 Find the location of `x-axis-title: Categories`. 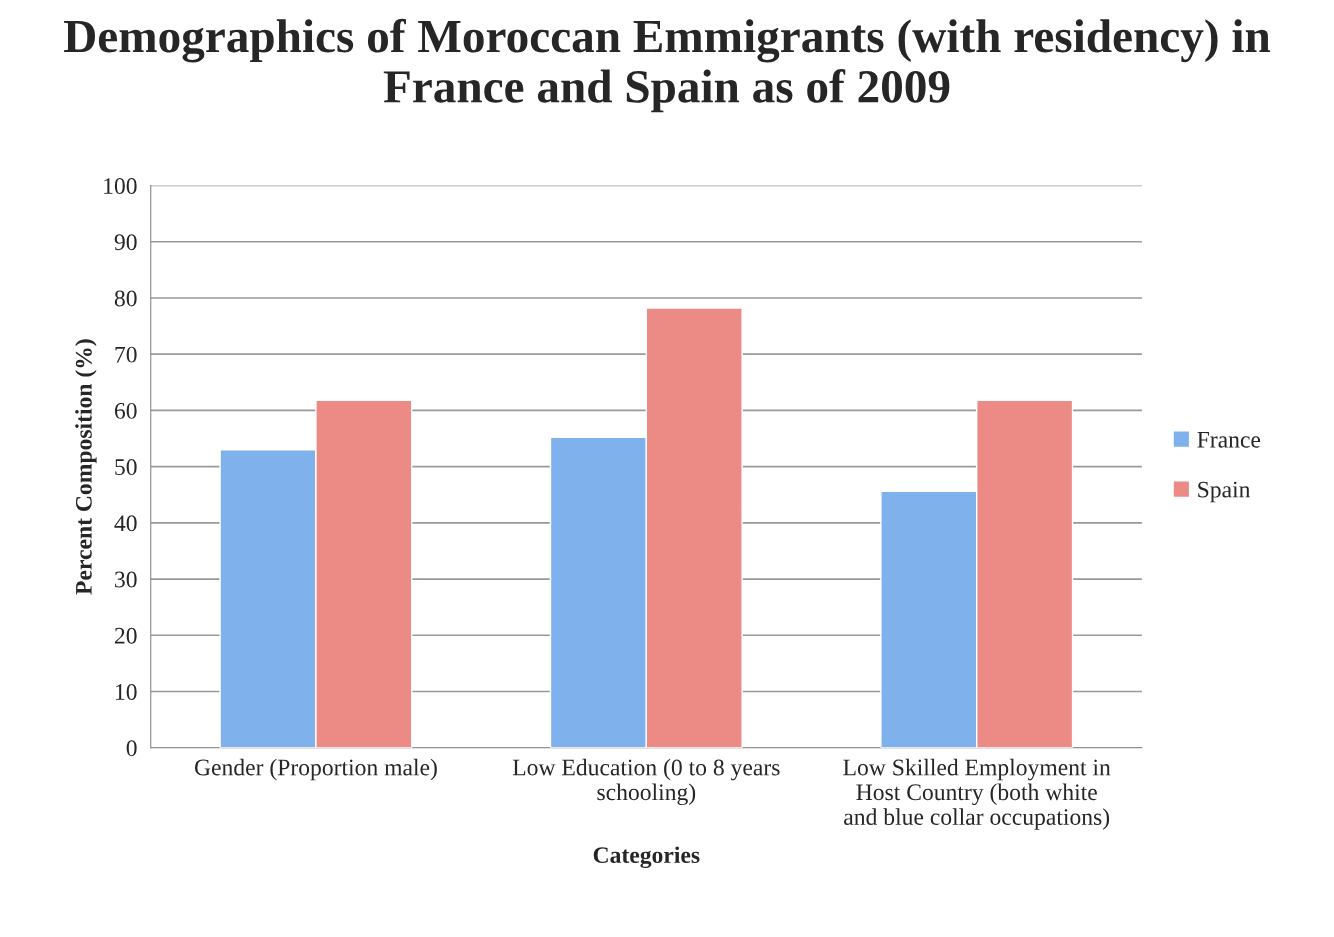

x-axis-title: Categories is located at coordinates (646, 857).